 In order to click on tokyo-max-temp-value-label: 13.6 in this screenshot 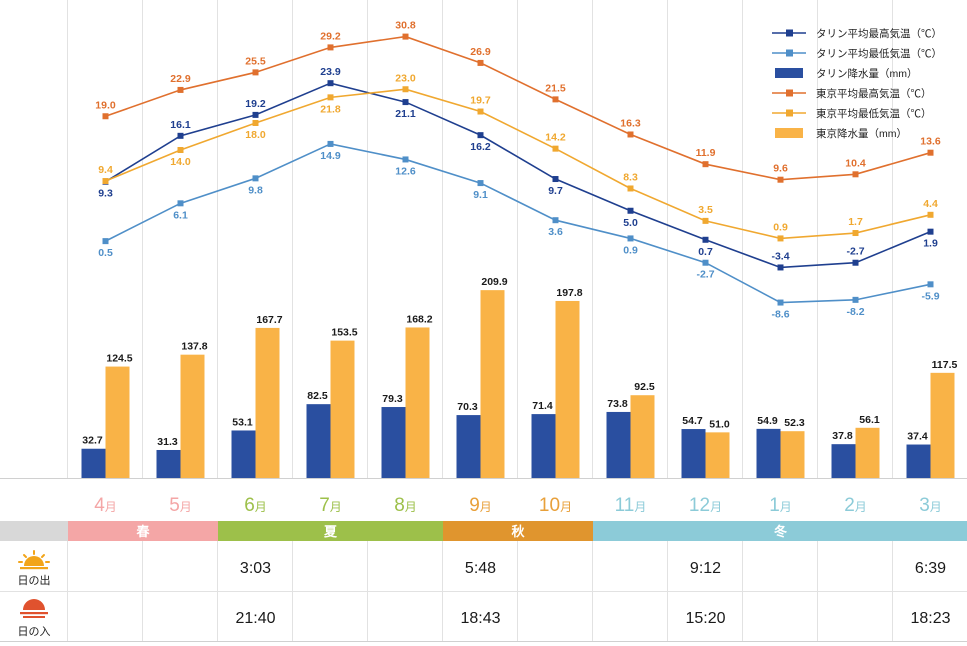, I will do `click(930, 142)`.